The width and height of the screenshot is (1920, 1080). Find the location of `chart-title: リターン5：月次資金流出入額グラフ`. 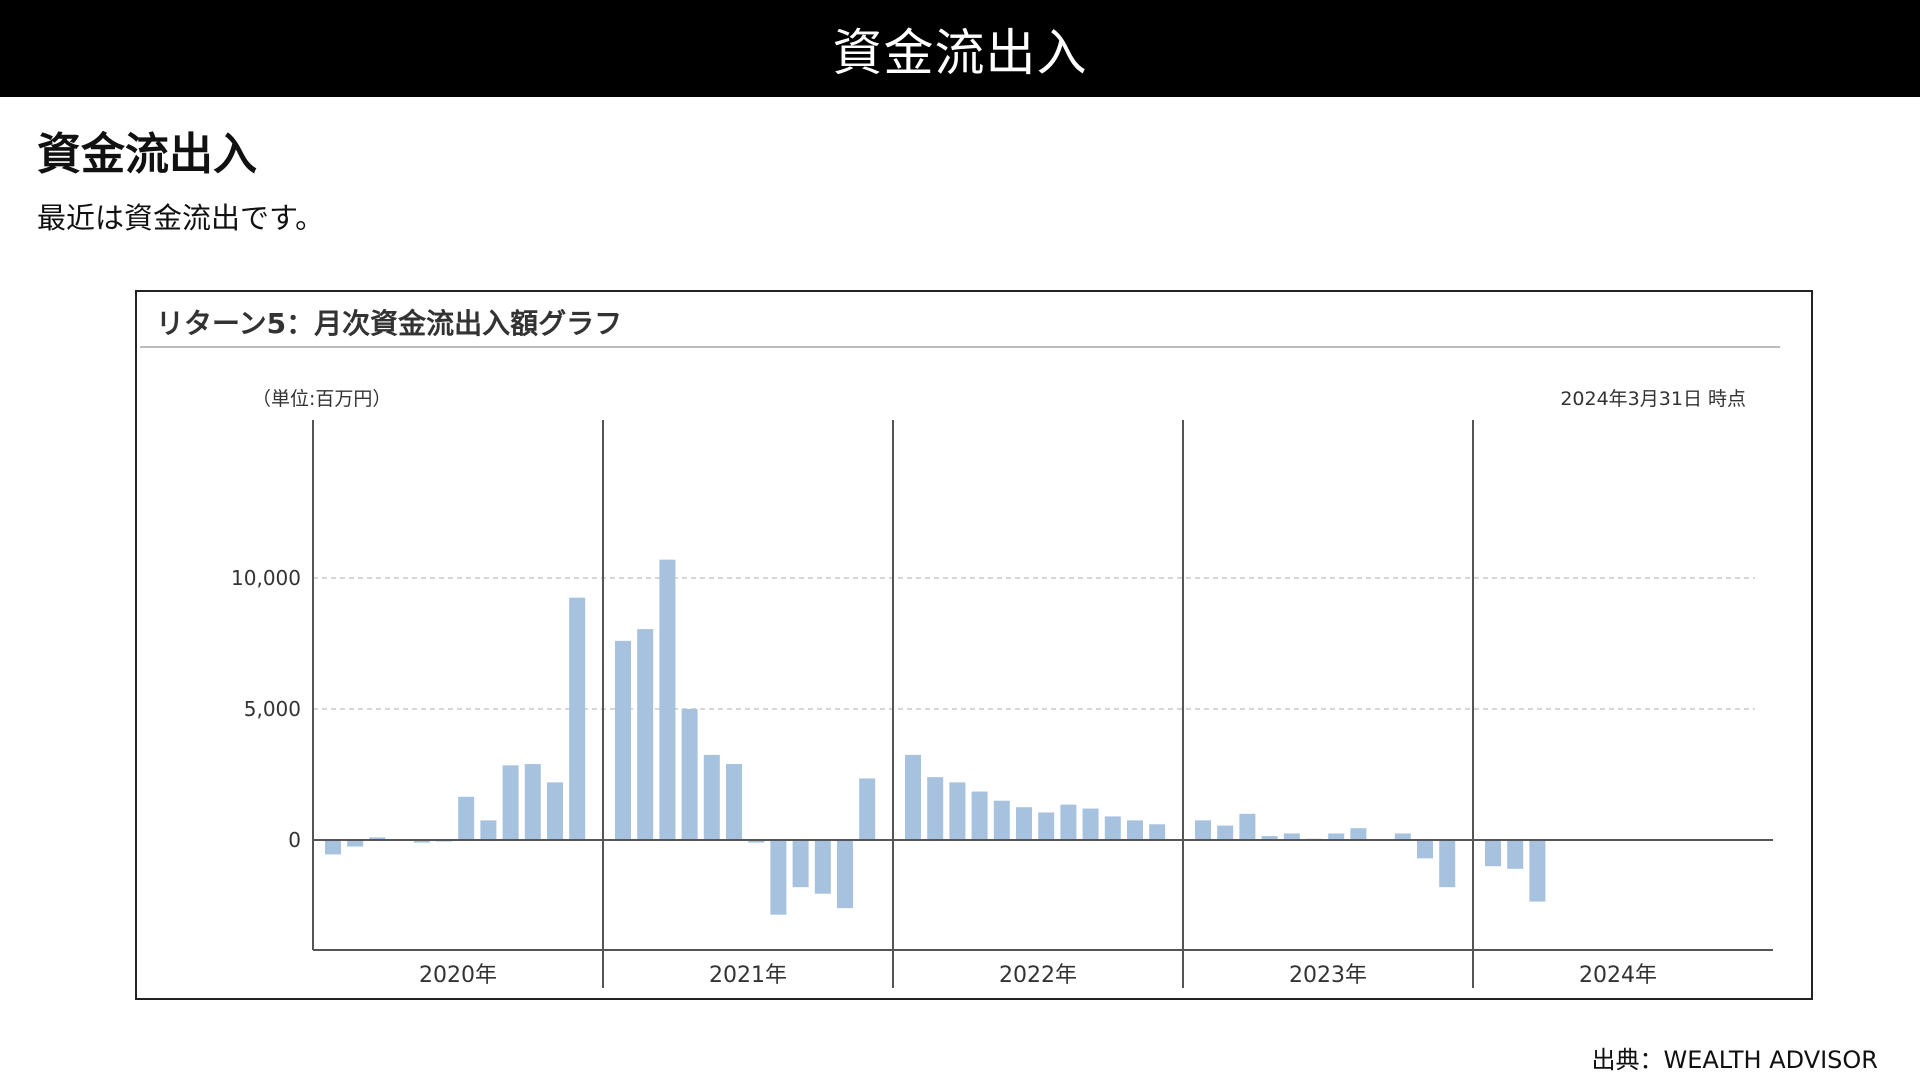

chart-title: リターン5：月次資金流出入額グラフ is located at coordinates (389, 323).